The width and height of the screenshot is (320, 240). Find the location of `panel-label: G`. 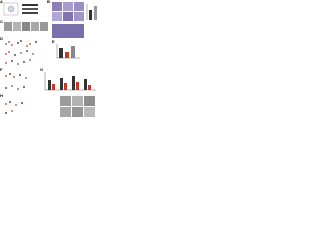

panel-label: G is located at coordinates (41, 69).